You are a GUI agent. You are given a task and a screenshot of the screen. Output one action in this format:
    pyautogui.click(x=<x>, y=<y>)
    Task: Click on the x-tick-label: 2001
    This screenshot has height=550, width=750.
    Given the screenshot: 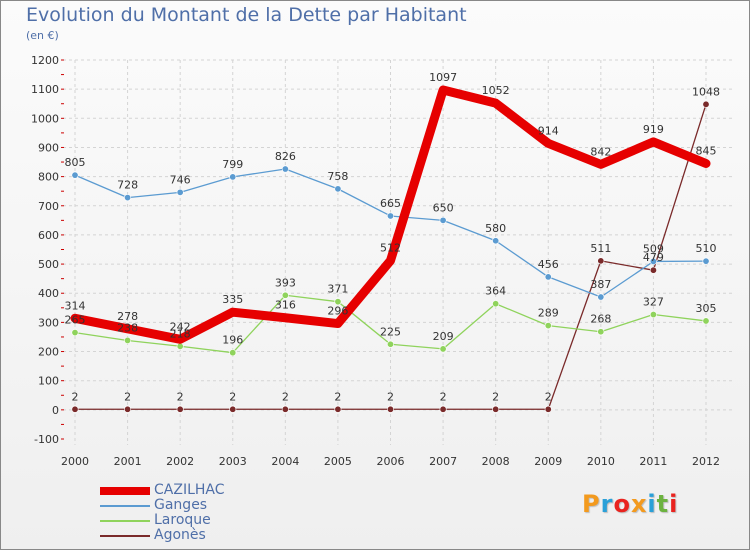 What is the action you would take?
    pyautogui.click(x=128, y=461)
    